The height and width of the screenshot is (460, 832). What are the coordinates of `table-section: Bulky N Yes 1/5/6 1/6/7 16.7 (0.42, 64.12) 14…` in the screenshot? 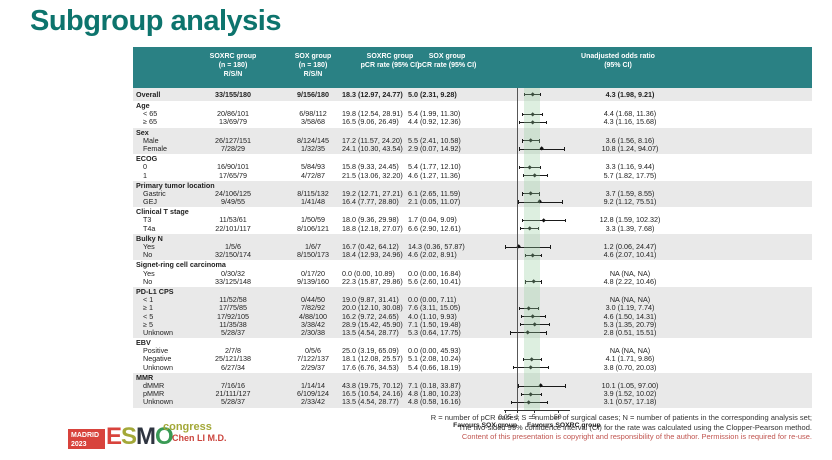 It's located at (472, 247).